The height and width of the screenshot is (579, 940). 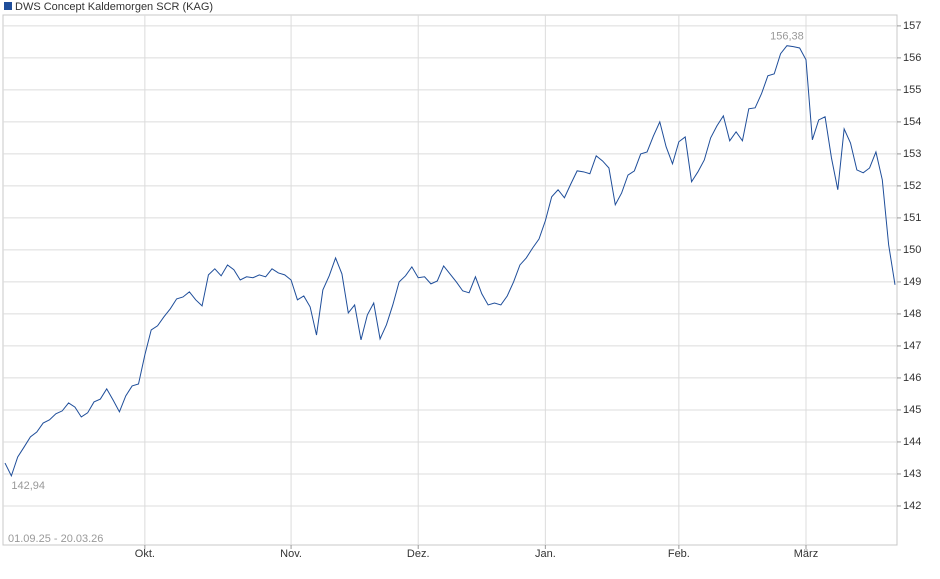 I want to click on extreme-label: 142,94, so click(x=28, y=486).